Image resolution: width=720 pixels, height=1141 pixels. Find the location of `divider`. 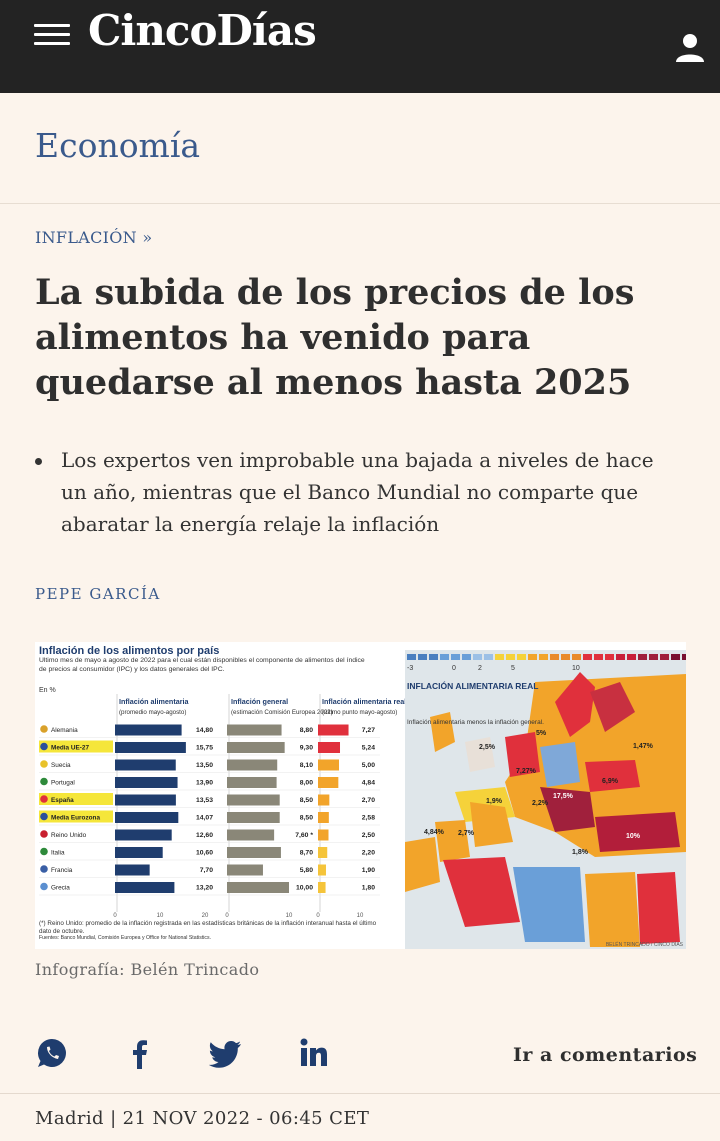

divider is located at coordinates (360, 1093).